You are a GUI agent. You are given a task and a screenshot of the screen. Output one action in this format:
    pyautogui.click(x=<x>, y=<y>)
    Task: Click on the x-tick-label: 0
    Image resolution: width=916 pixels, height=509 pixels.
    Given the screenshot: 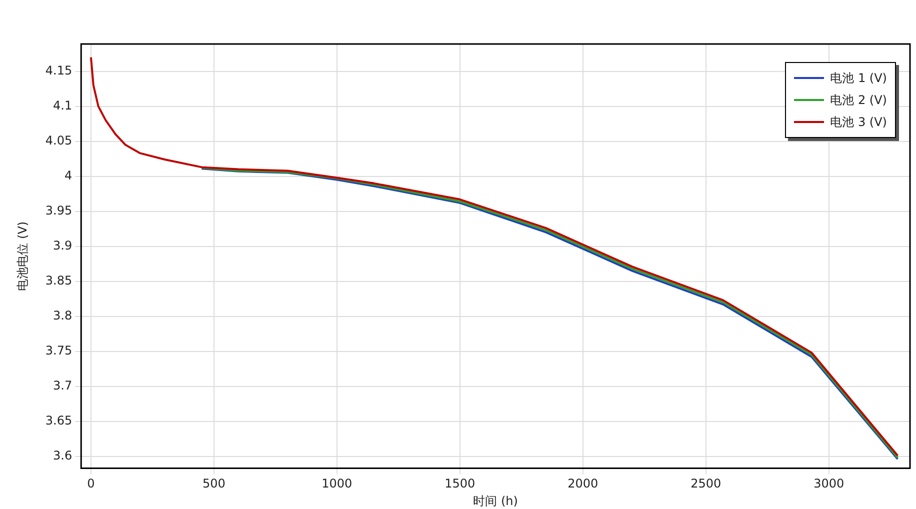 What is the action you would take?
    pyautogui.click(x=91, y=483)
    